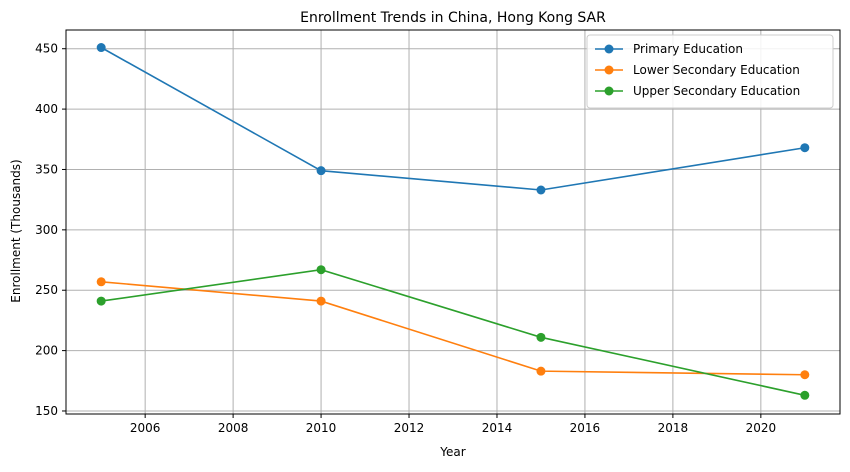 This screenshot has width=850, height=472. Describe the element at coordinates (452, 452) in the screenshot. I see `x-axis-label: Year` at that location.